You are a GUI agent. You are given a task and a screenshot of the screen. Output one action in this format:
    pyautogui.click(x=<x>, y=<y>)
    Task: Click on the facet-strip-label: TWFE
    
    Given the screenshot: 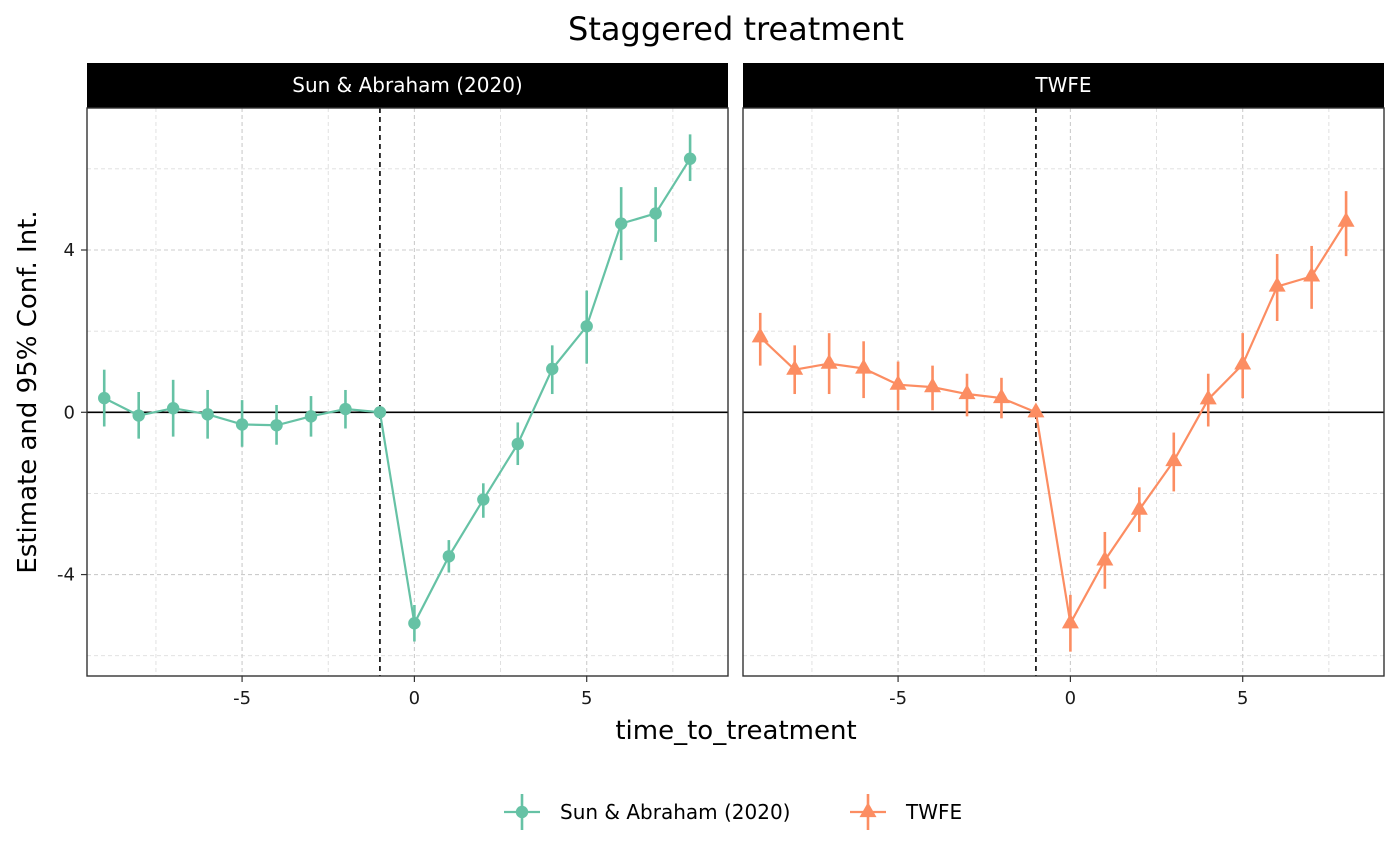 What is the action you would take?
    pyautogui.click(x=1062, y=85)
    